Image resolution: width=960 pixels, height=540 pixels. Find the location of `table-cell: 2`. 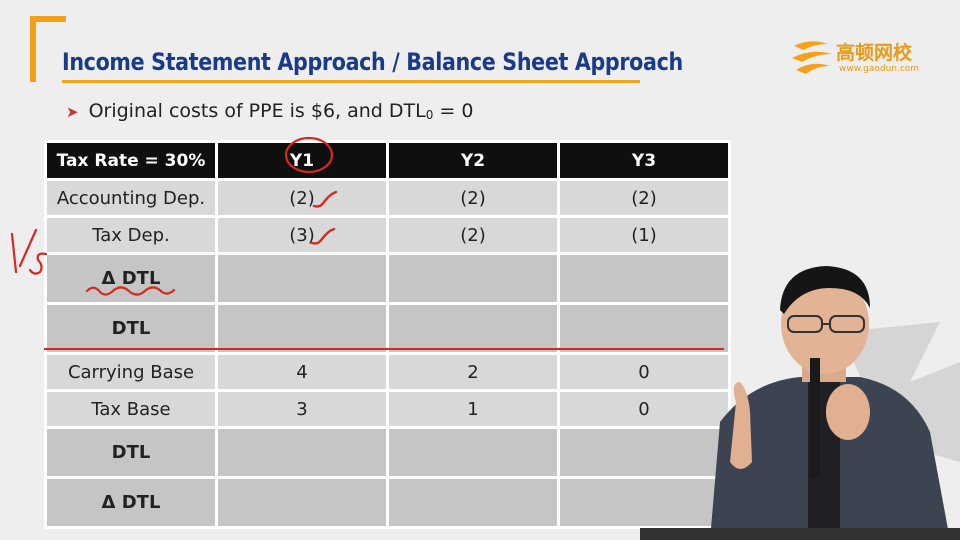

table-cell: 2 is located at coordinates (473, 372).